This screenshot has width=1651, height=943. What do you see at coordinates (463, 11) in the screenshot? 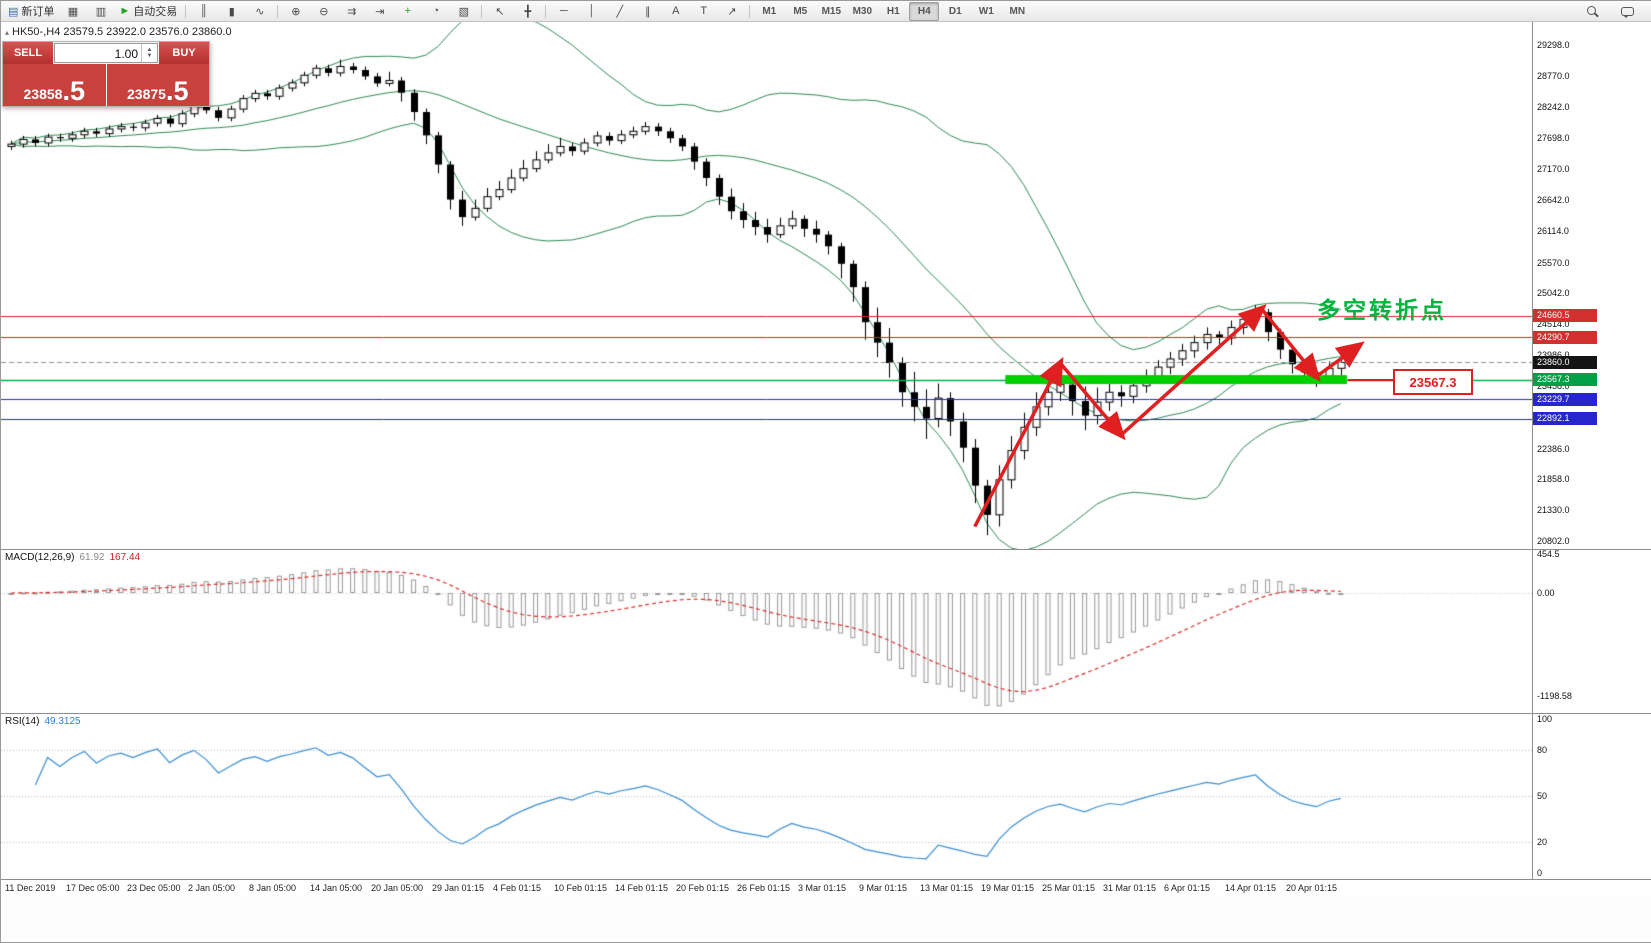
I see `templates-button: ▧` at bounding box center [463, 11].